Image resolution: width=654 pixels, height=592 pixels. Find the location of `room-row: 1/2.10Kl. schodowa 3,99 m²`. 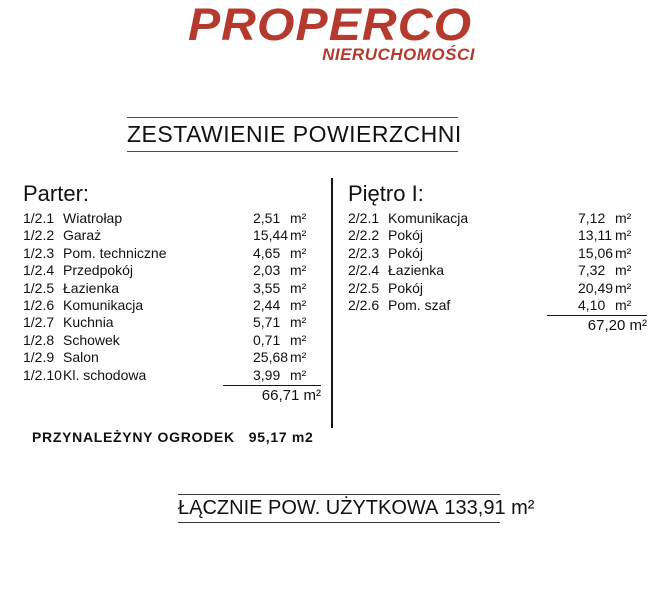

room-row: 1/2.10Kl. schodowa 3,99 m² is located at coordinates (173, 375).